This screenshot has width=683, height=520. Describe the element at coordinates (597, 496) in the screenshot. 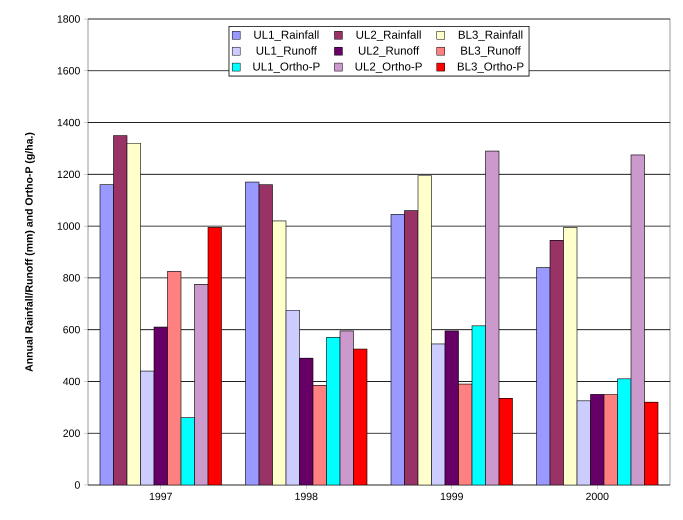

I see `x-tick-label: 2000` at that location.